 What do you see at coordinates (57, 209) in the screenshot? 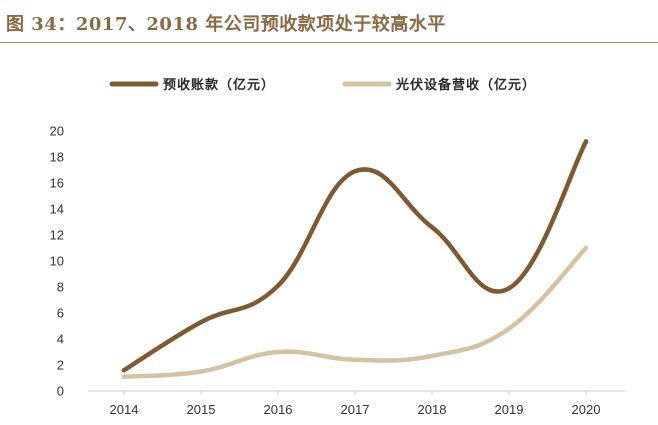
I see `y-tick-label: 14` at bounding box center [57, 209].